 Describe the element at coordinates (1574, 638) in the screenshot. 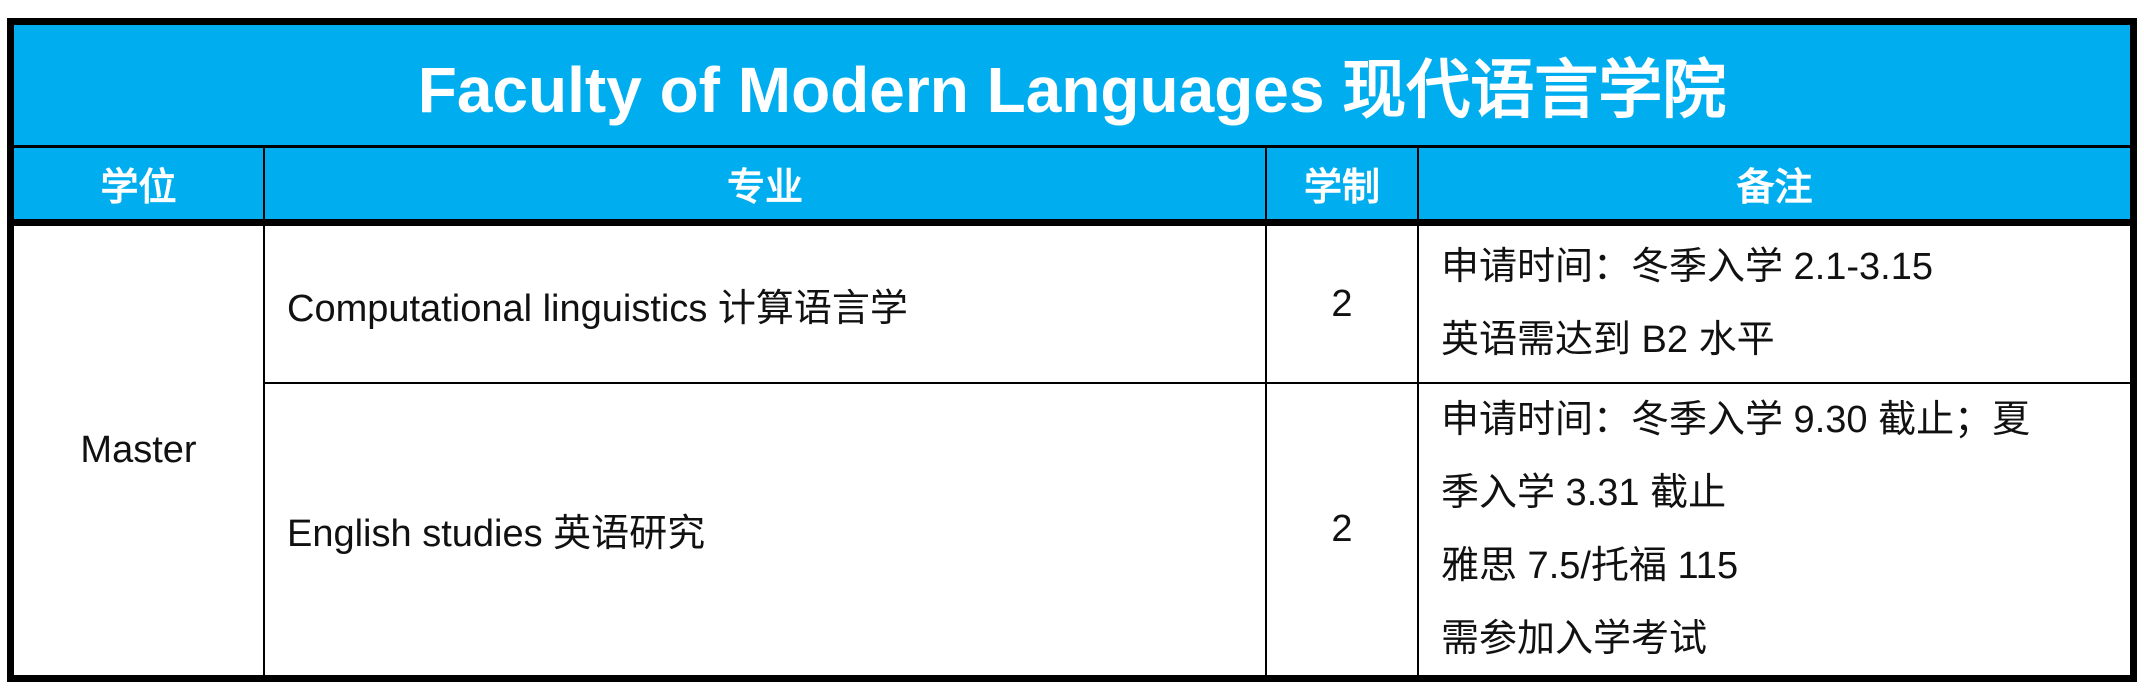

I see `note-line: 需参加入学考试` at that location.